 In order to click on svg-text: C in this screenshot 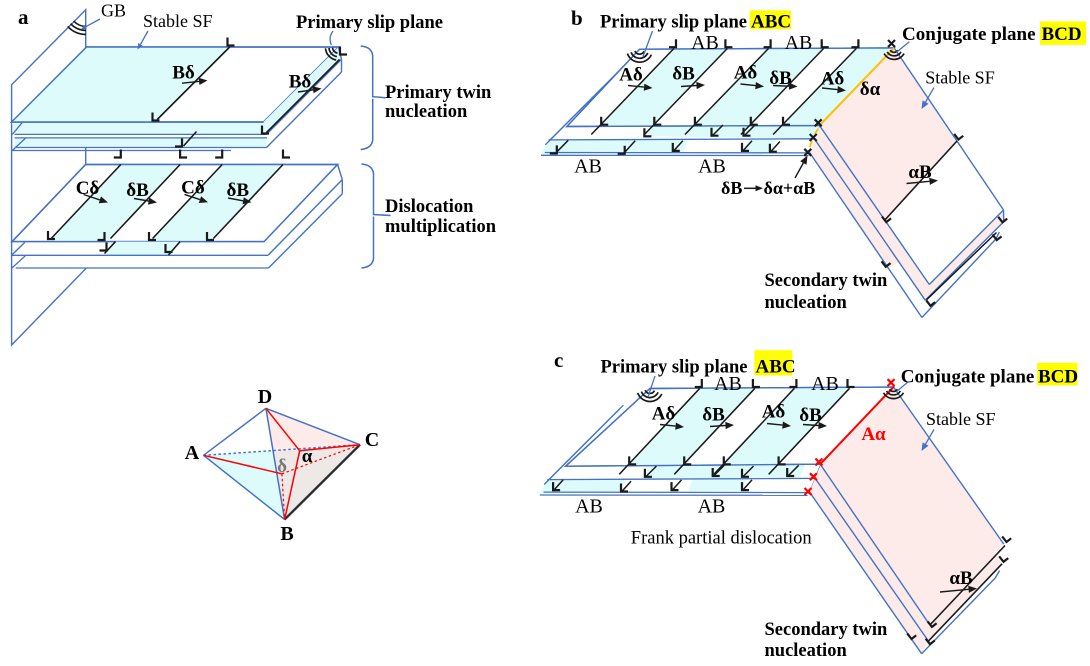, I will do `click(372, 440)`.